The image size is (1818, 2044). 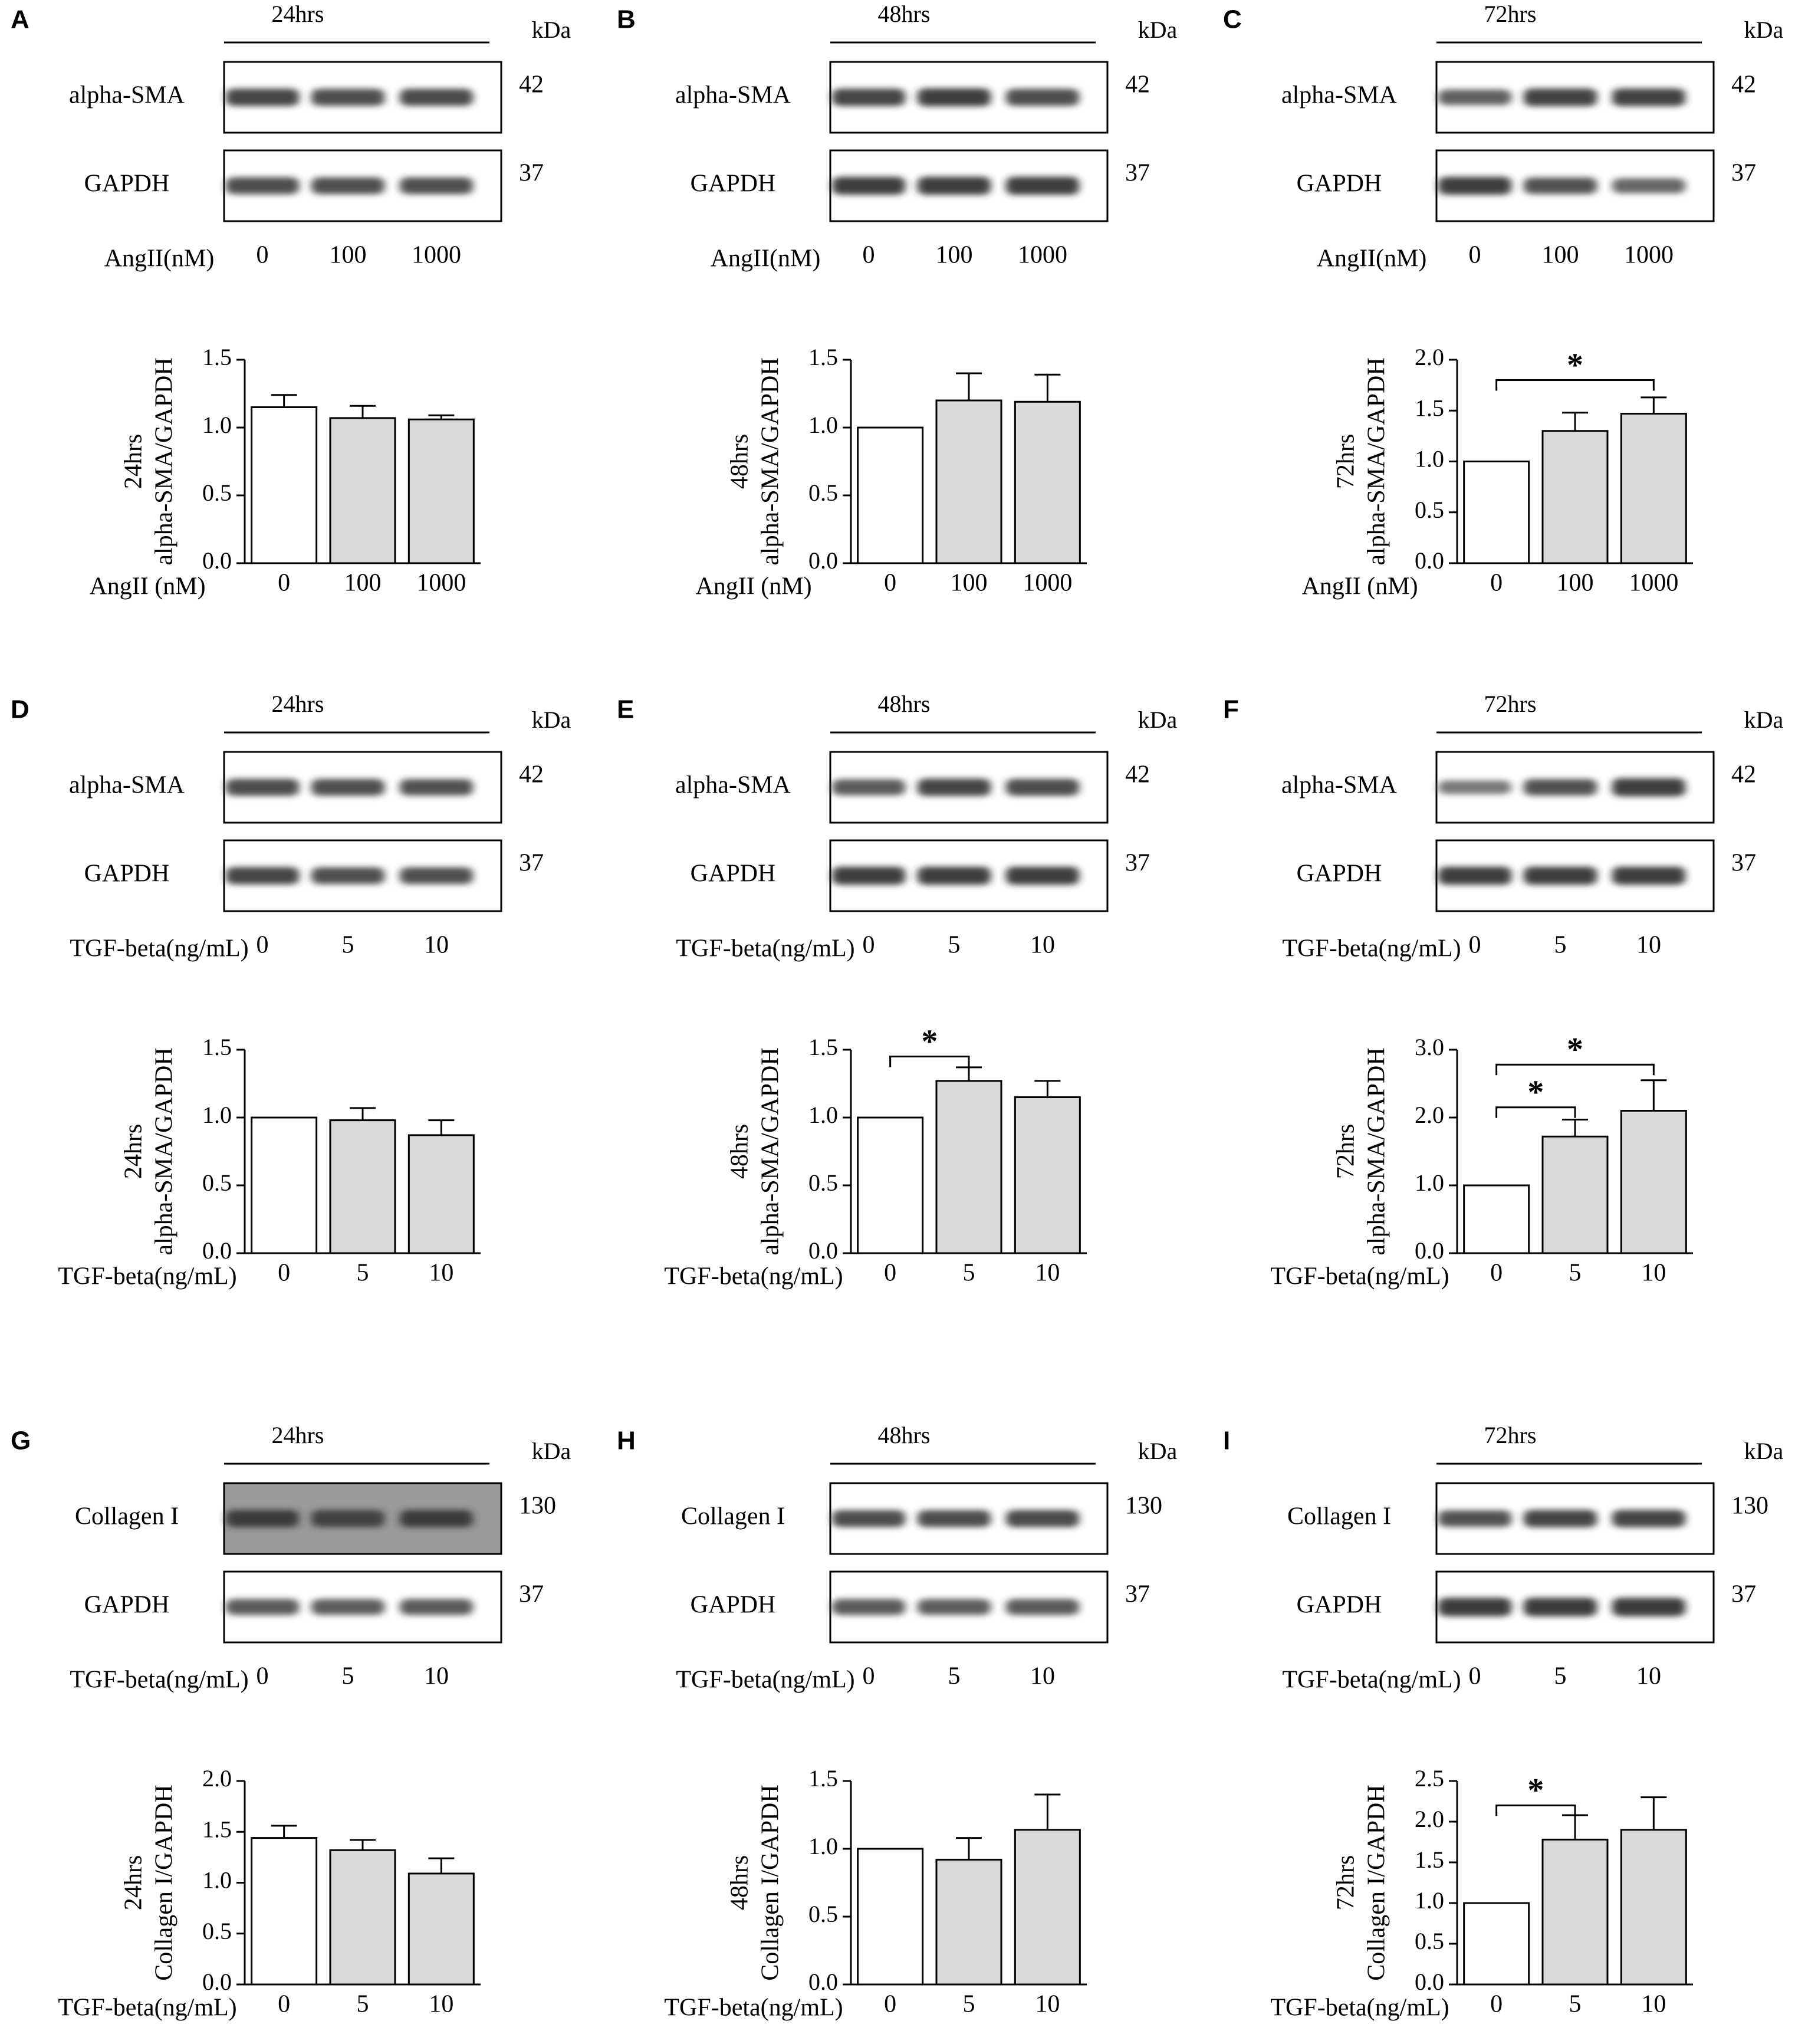 What do you see at coordinates (1232, 19) in the screenshot?
I see `panel-letter: C` at bounding box center [1232, 19].